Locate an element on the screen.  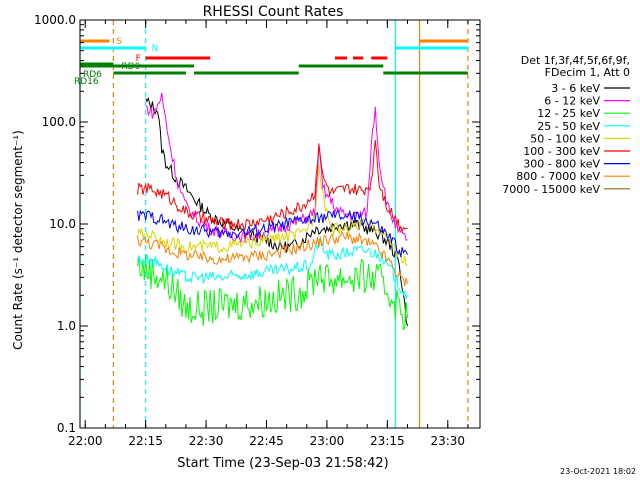
flag-label: RD16 is located at coordinates (86, 82).